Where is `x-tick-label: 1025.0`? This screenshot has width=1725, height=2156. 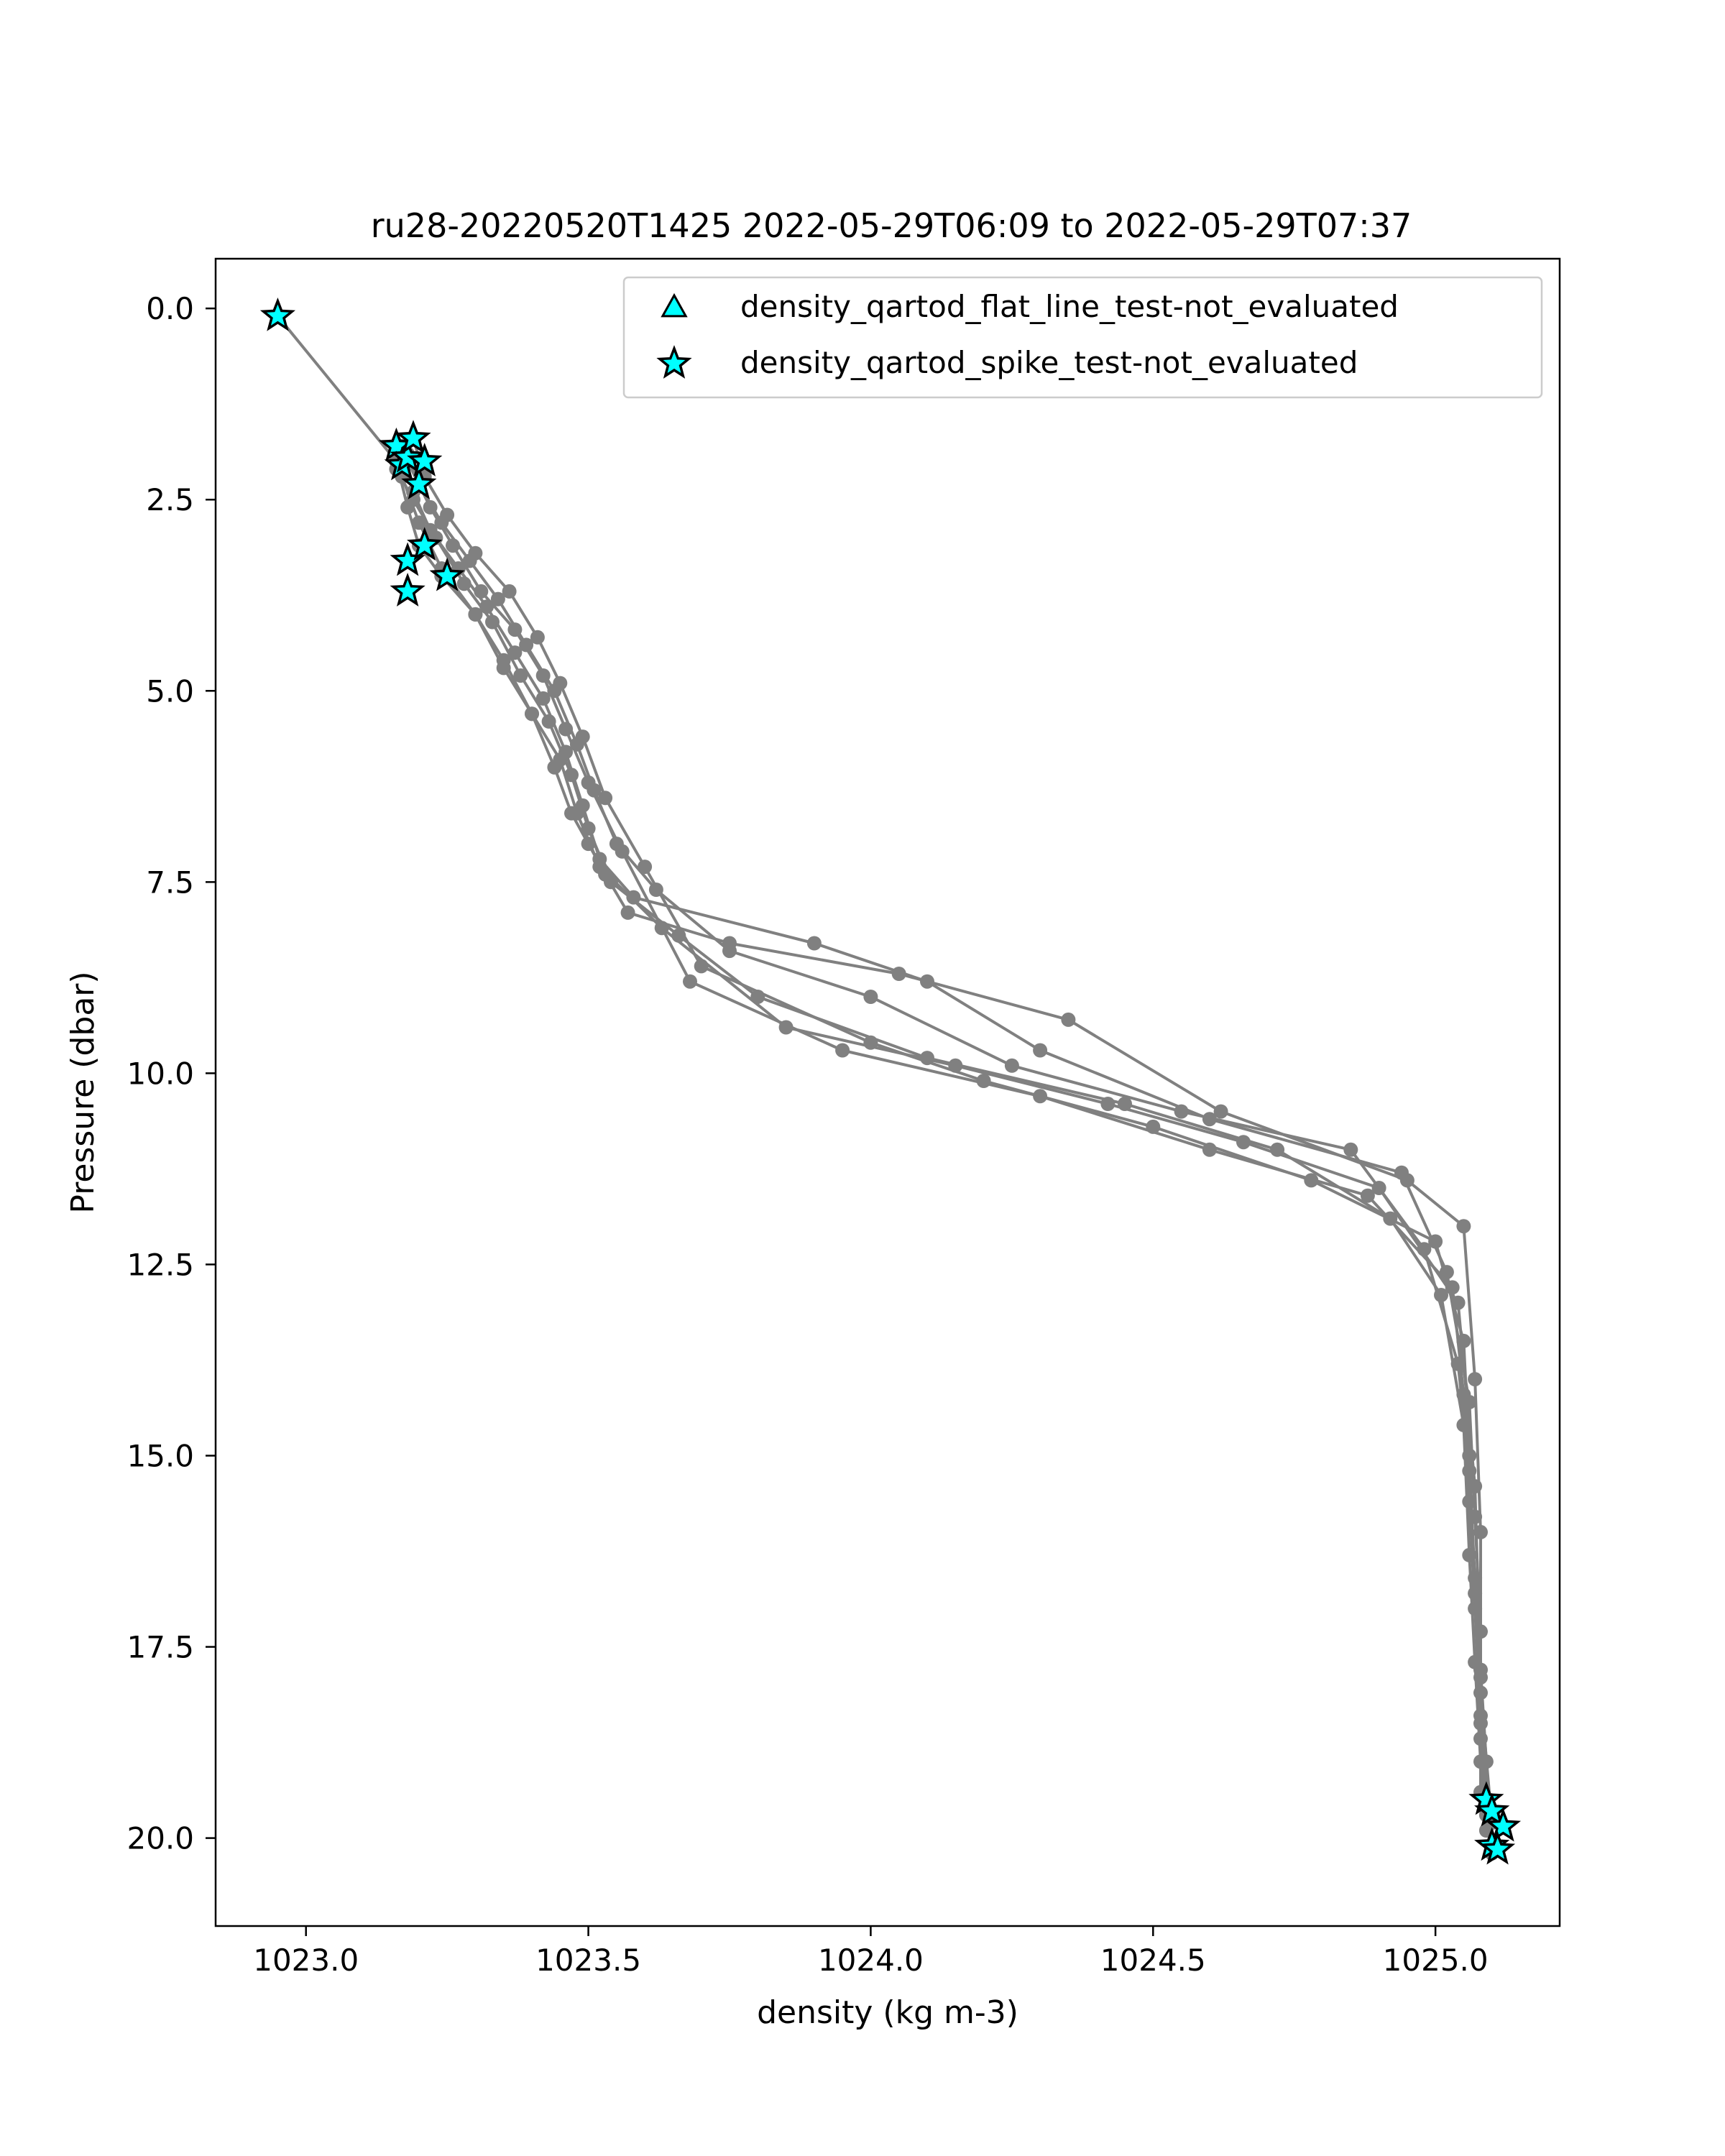 x-tick-label: 1025.0 is located at coordinates (1436, 1960).